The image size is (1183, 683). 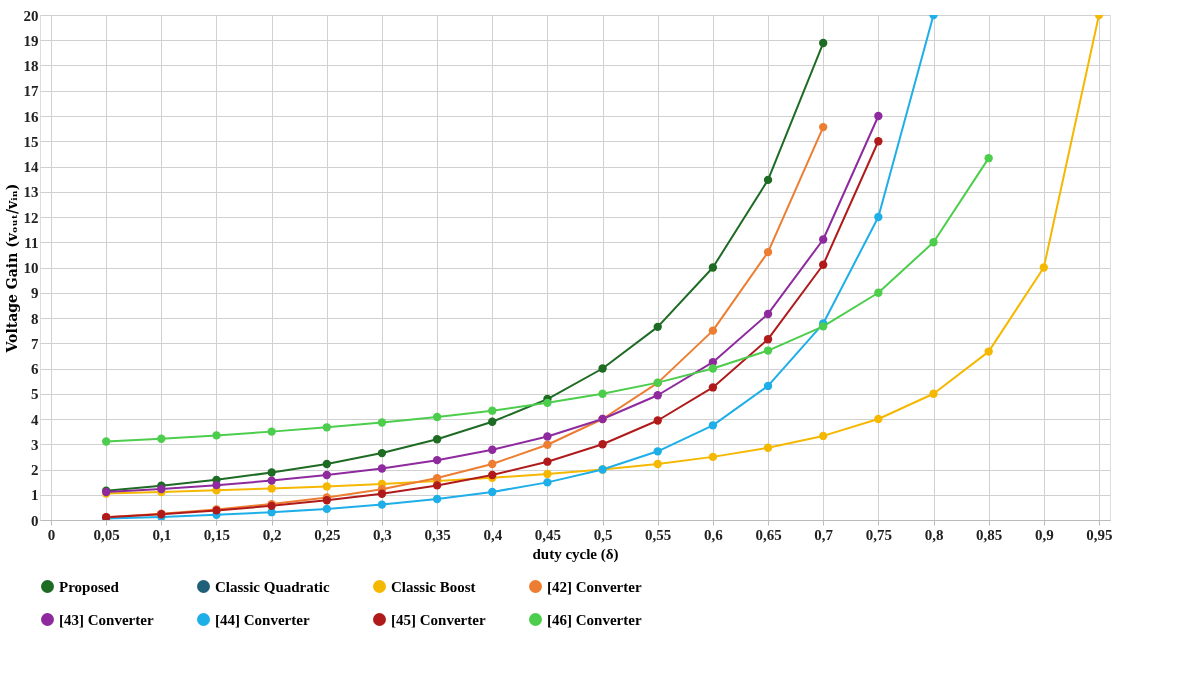 What do you see at coordinates (262, 619) in the screenshot?
I see `legend-label: [44] Converter` at bounding box center [262, 619].